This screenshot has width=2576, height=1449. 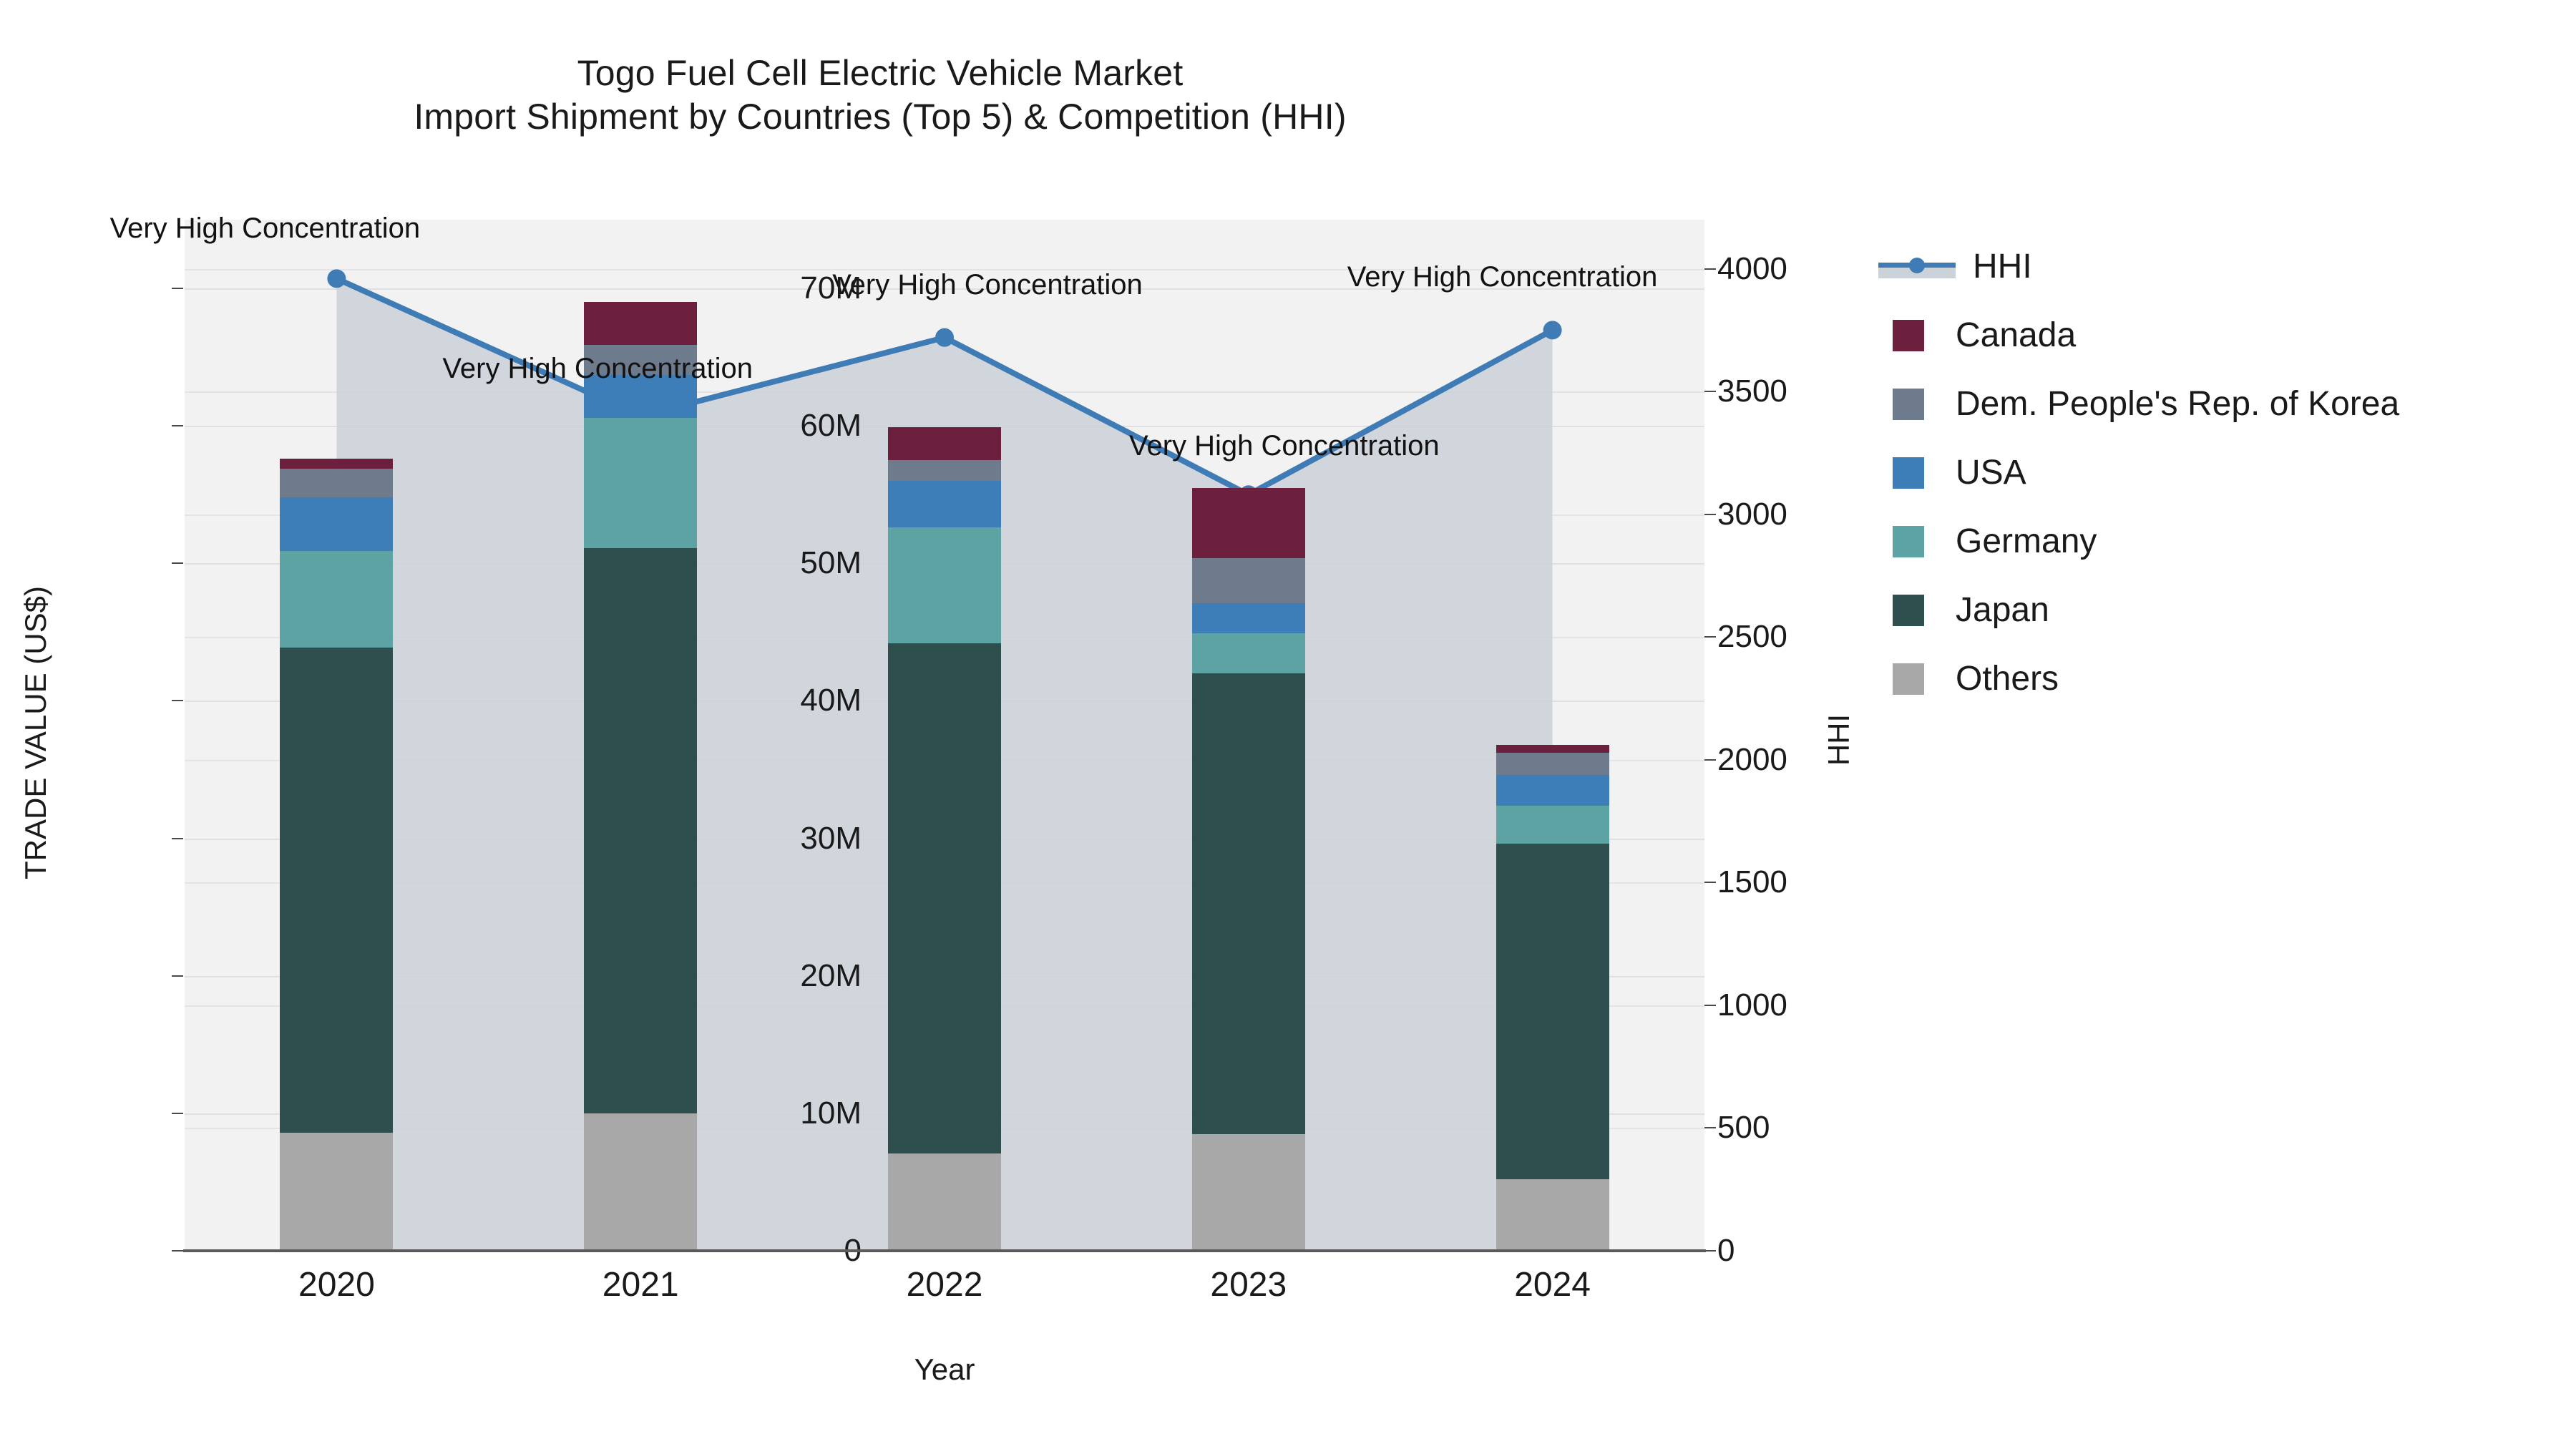 I want to click on x-axis-tick-label: 2022, so click(x=944, y=1285).